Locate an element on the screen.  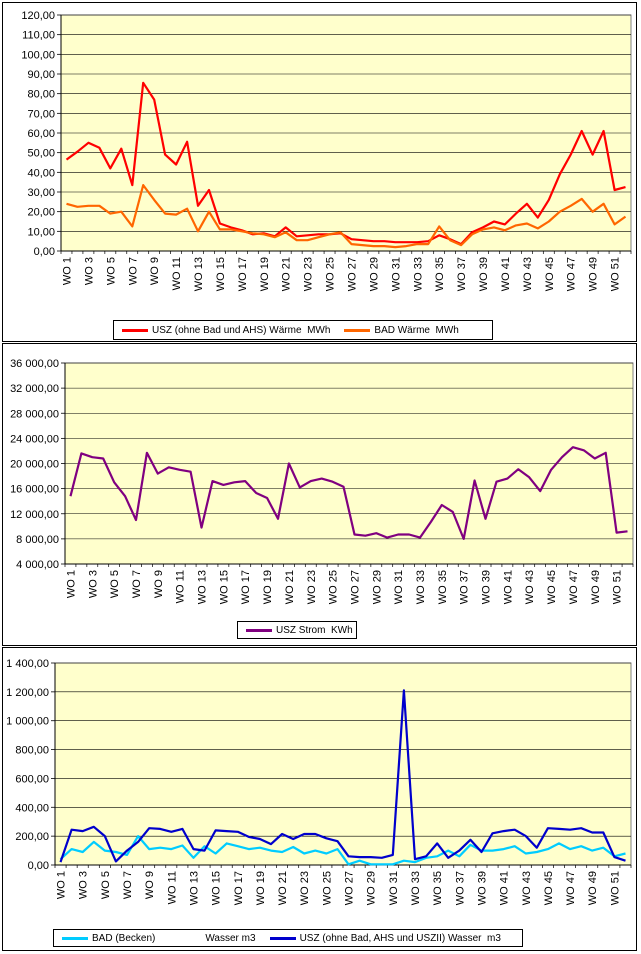
y-tick-label: 600,00 is located at coordinates (32, 779).